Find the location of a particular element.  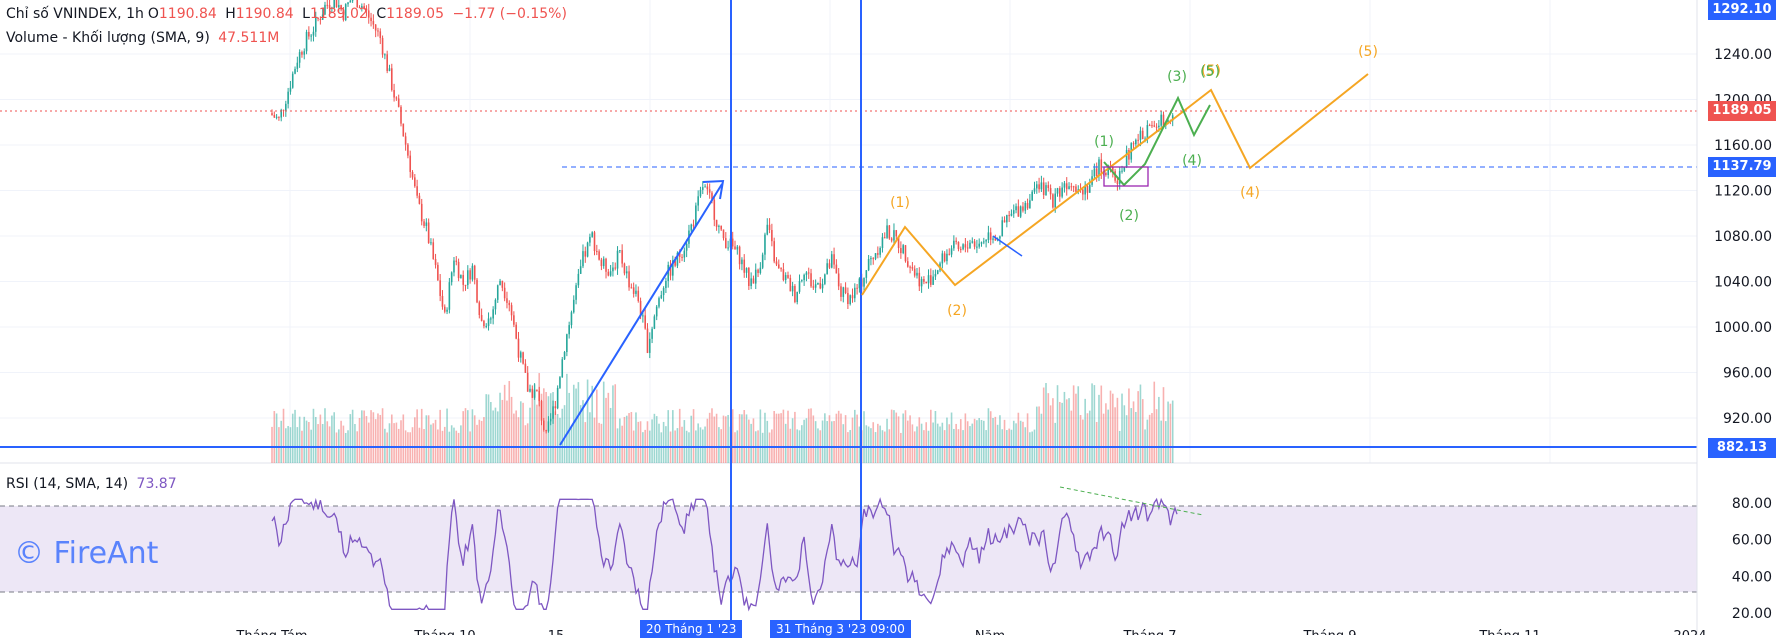

price-tick-1240: 1240.00 is located at coordinates (1743, 55).